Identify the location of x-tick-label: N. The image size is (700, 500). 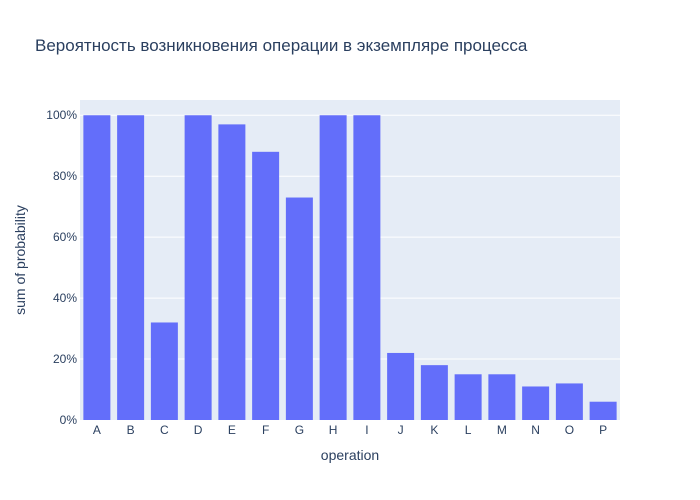
(535, 430).